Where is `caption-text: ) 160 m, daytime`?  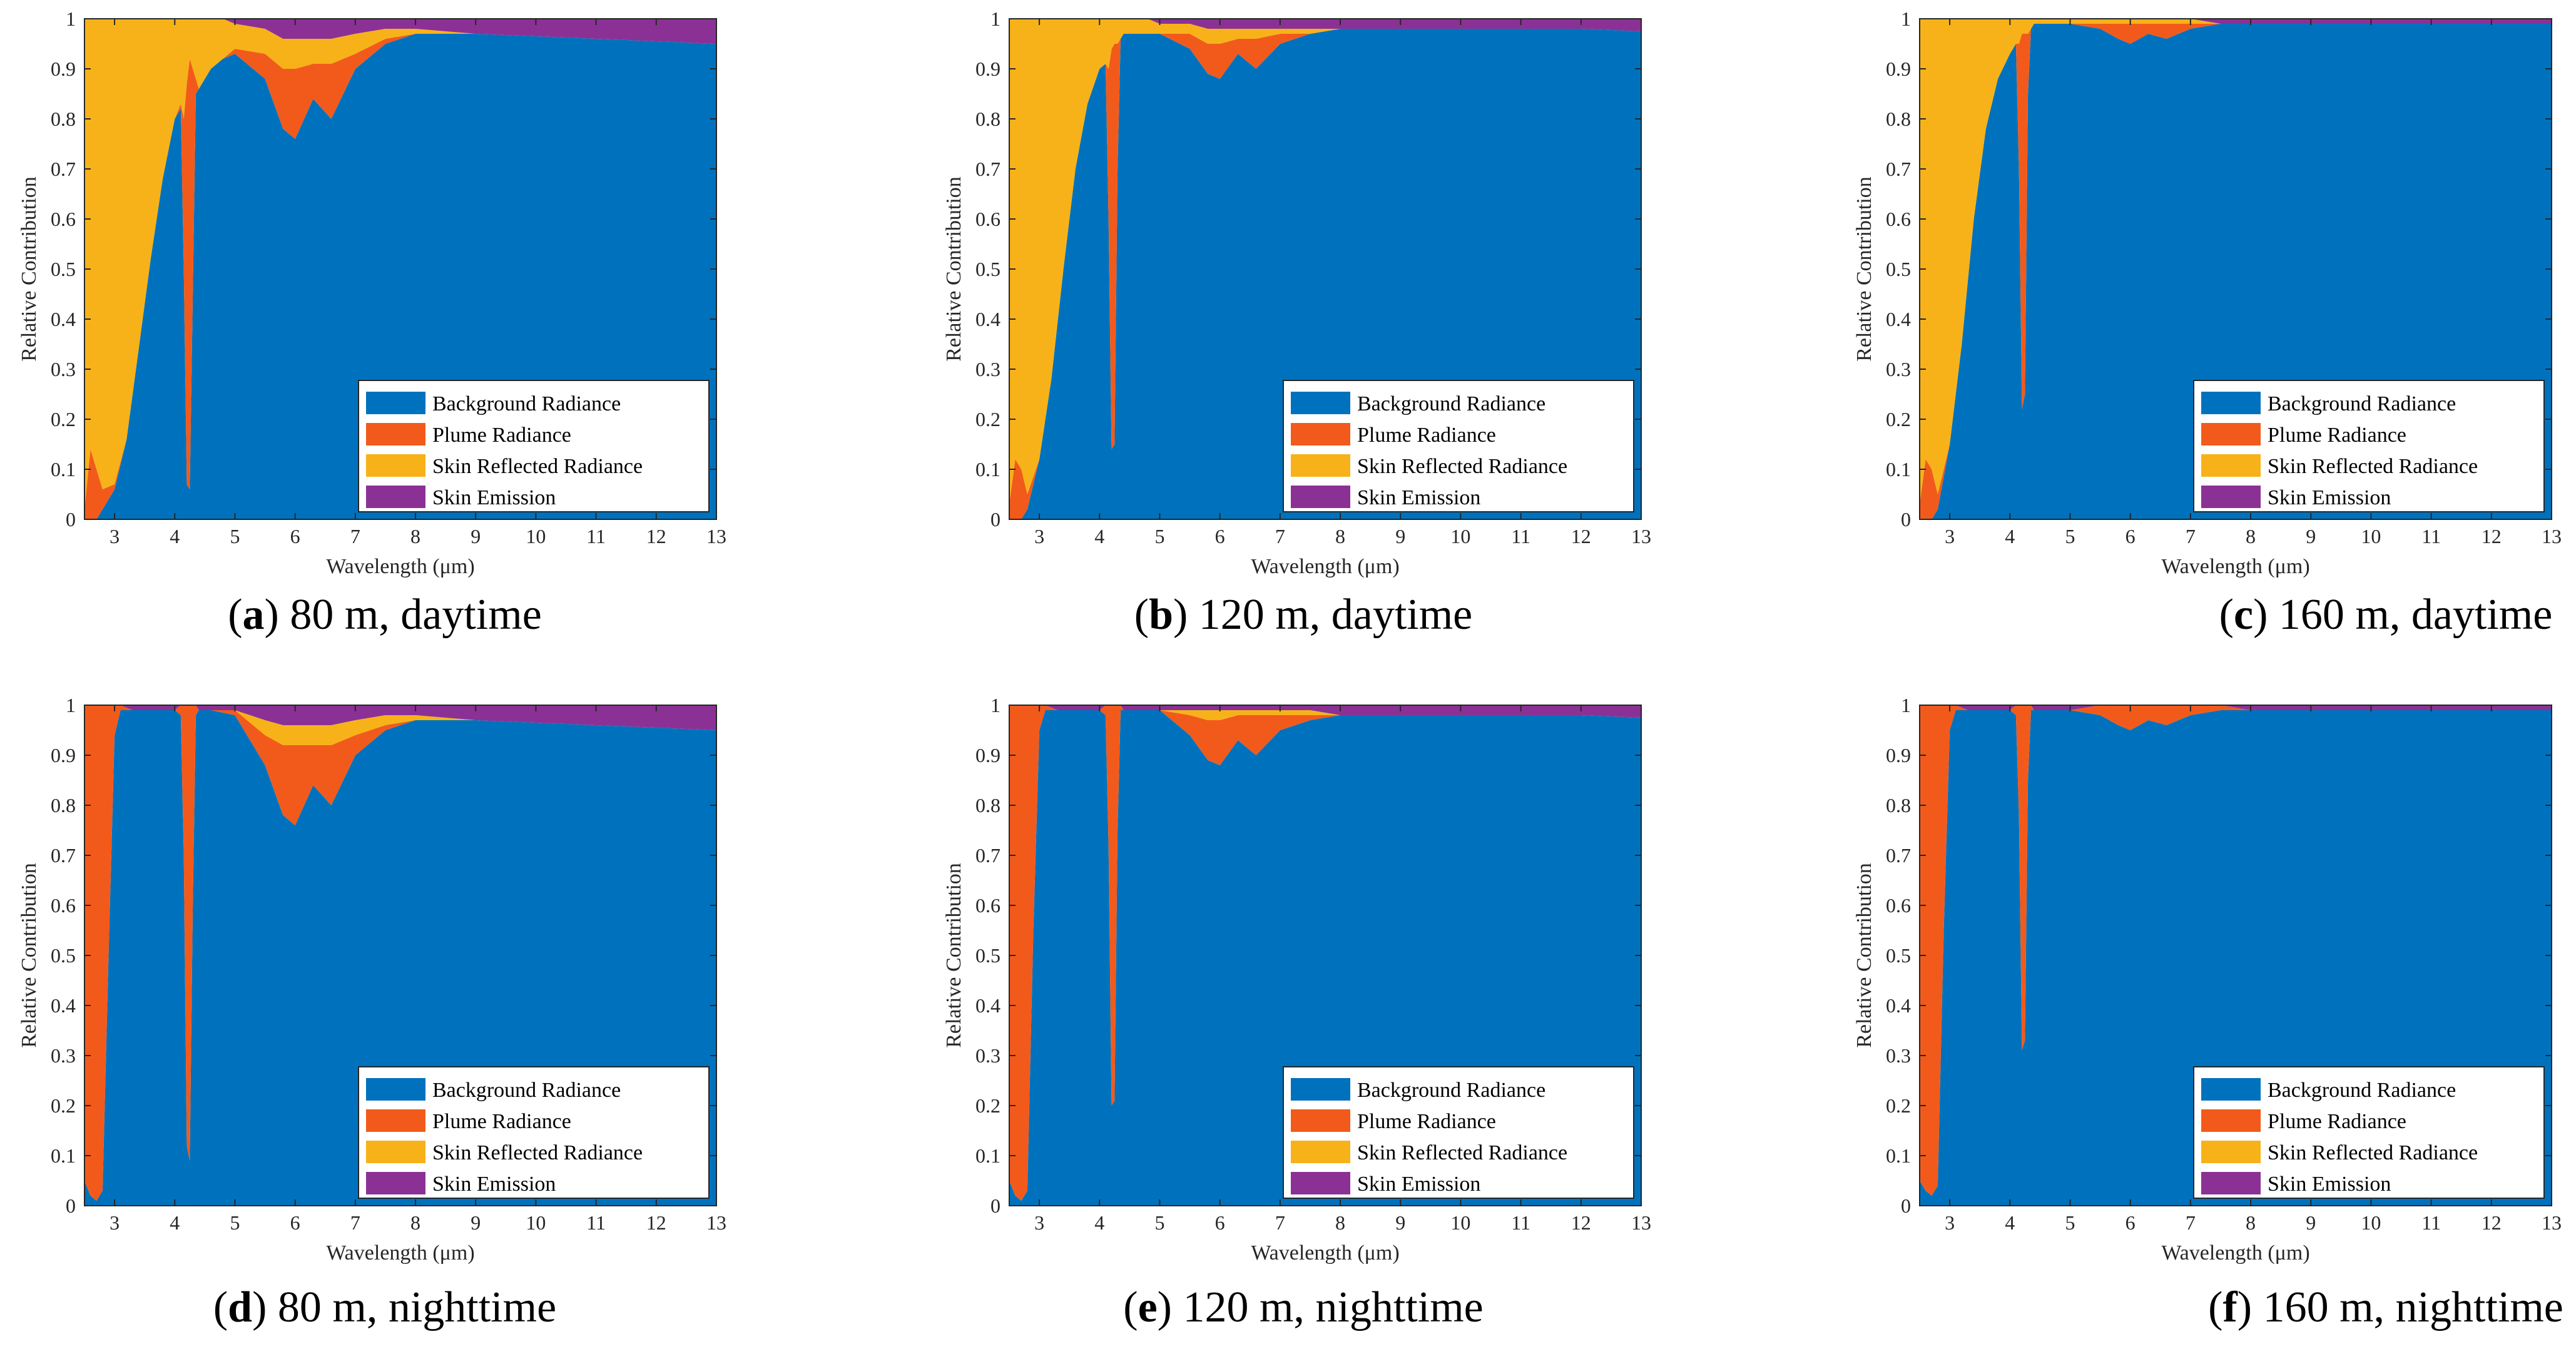
caption-text: ) 160 m, daytime is located at coordinates (2402, 615).